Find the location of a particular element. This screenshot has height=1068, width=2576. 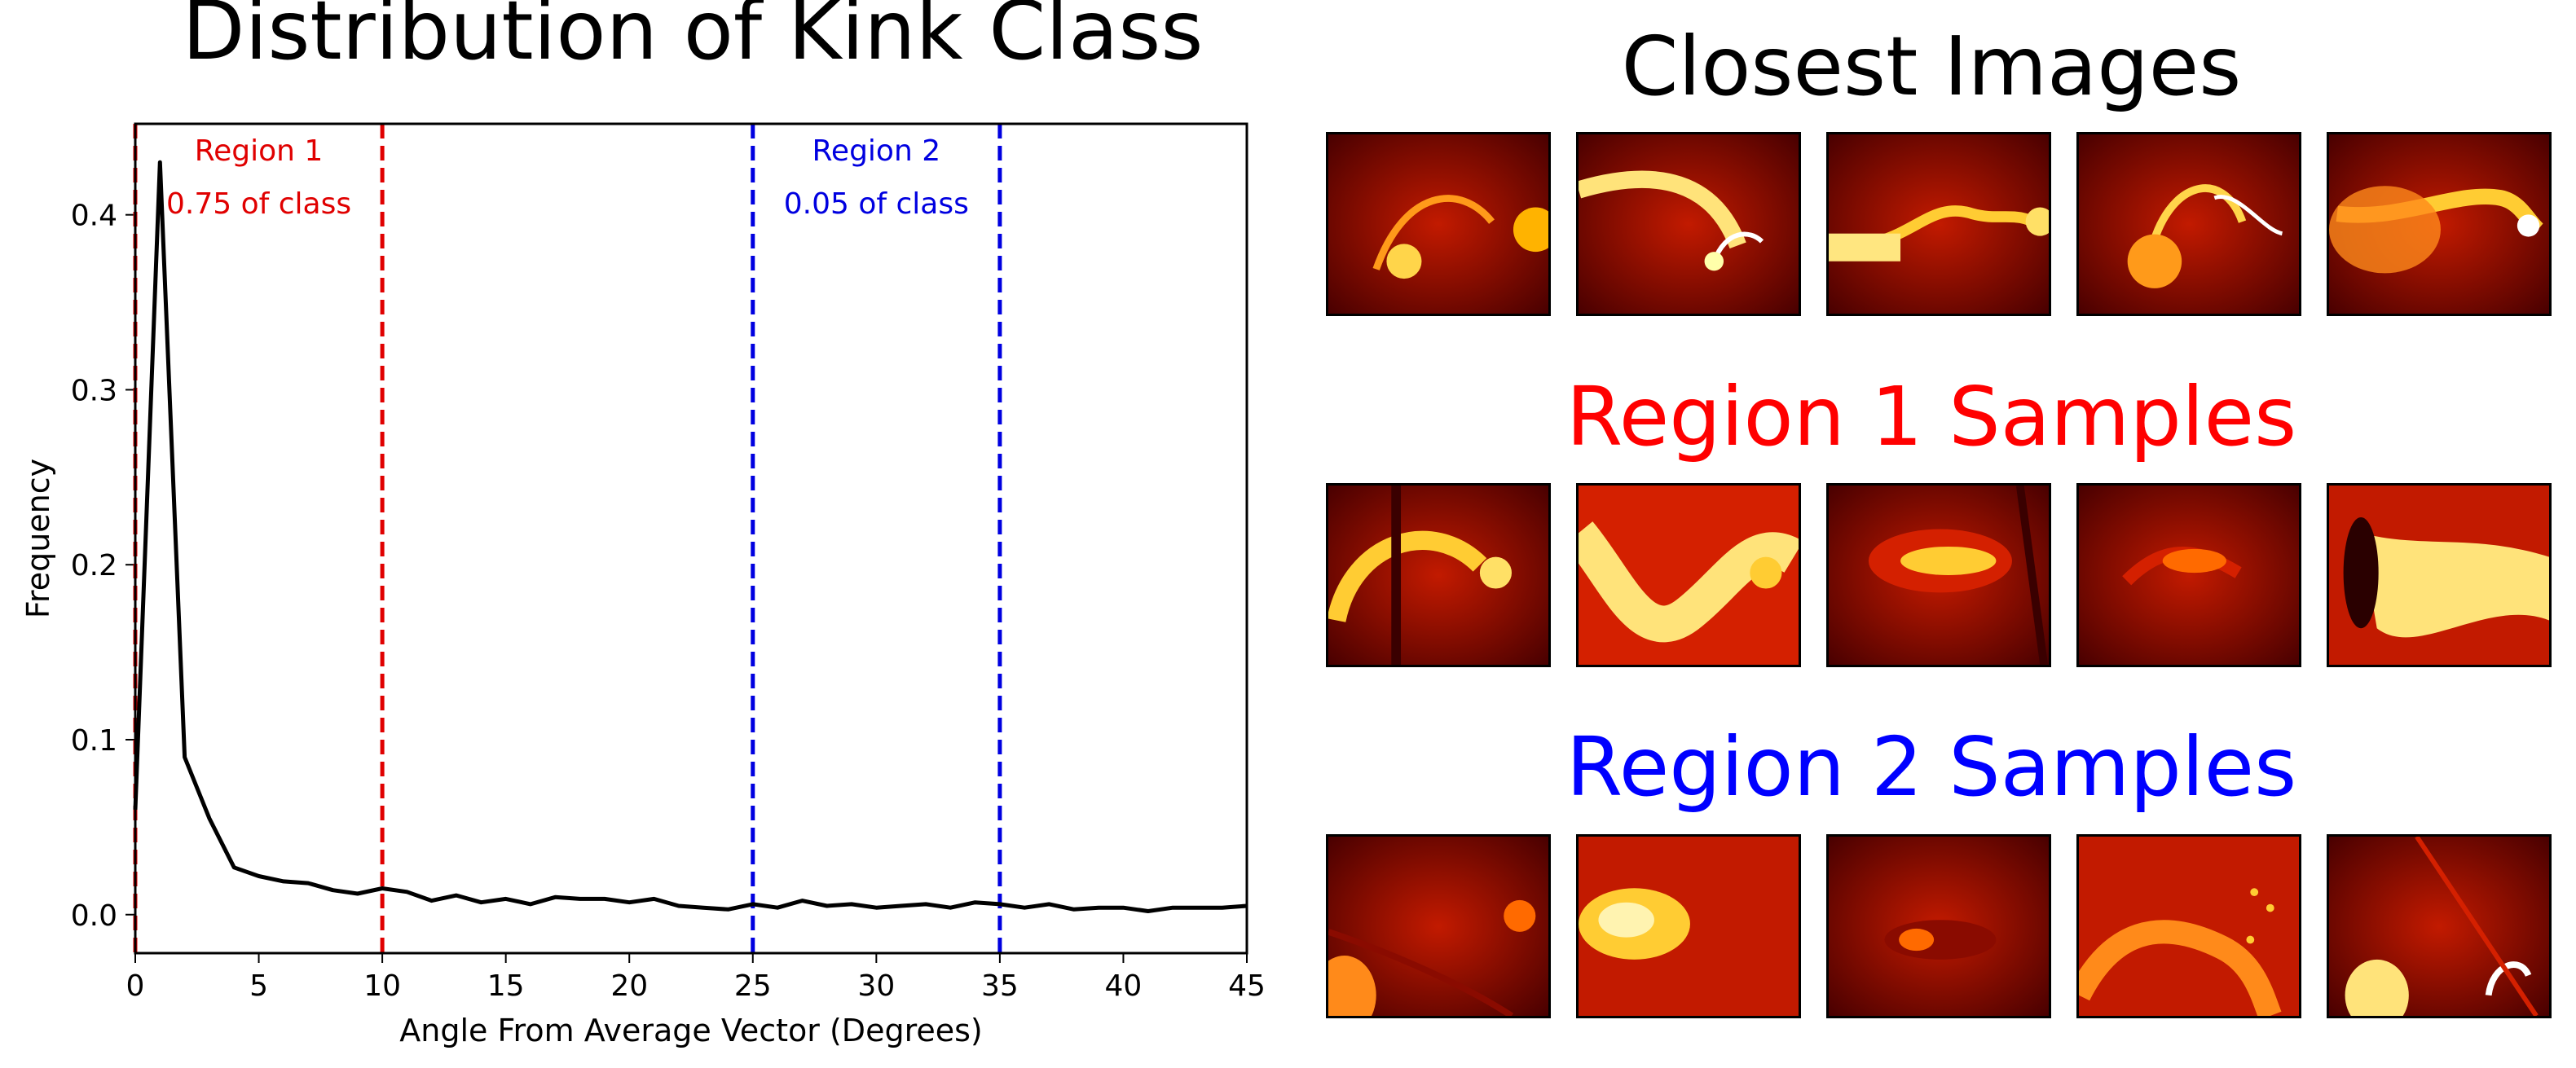

region-1-samples-title: Region 1 Samples is located at coordinates (1931, 416).